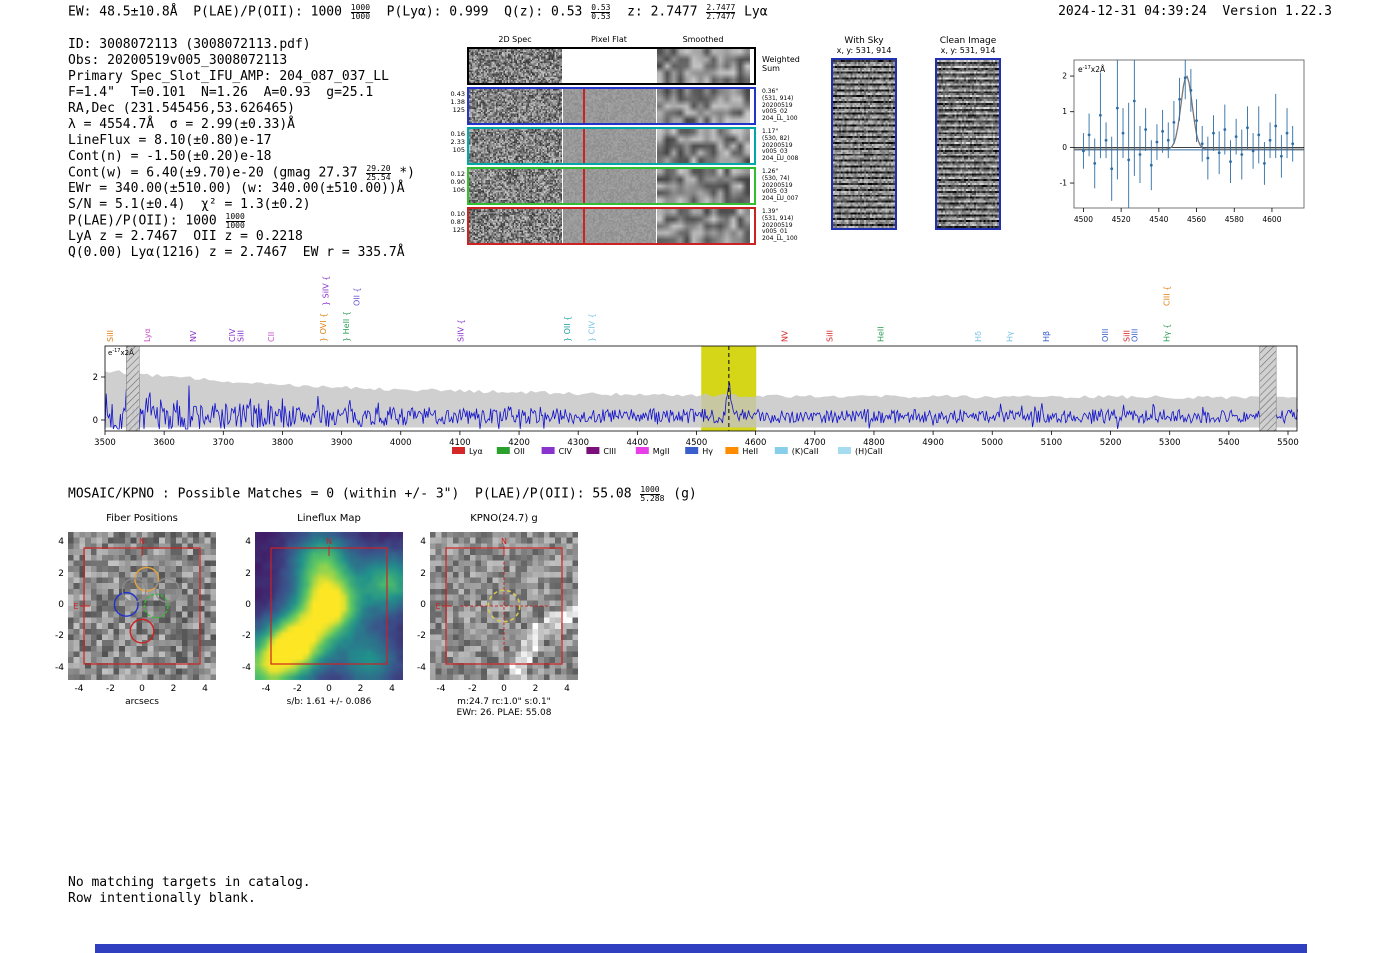 The width and height of the screenshot is (1400, 953). I want to click on x-tick-label: 3600, so click(164, 443).